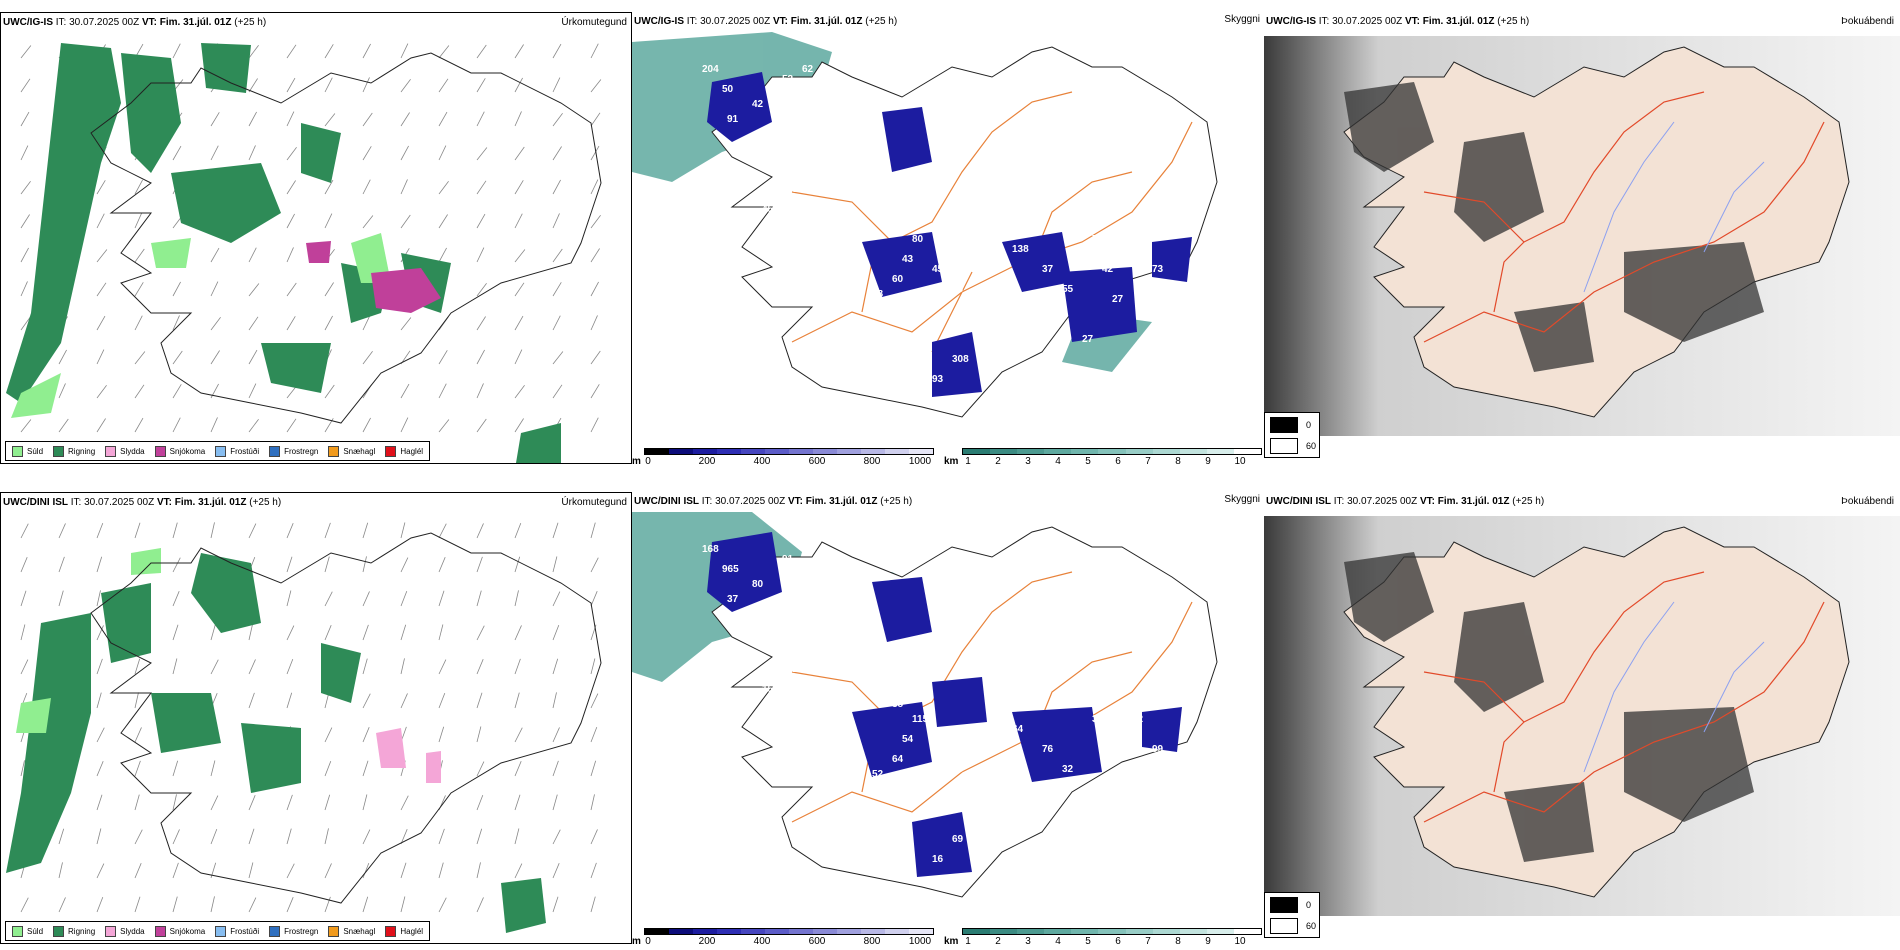  What do you see at coordinates (111, 931) in the screenshot?
I see `swatch-sleet` at bounding box center [111, 931].